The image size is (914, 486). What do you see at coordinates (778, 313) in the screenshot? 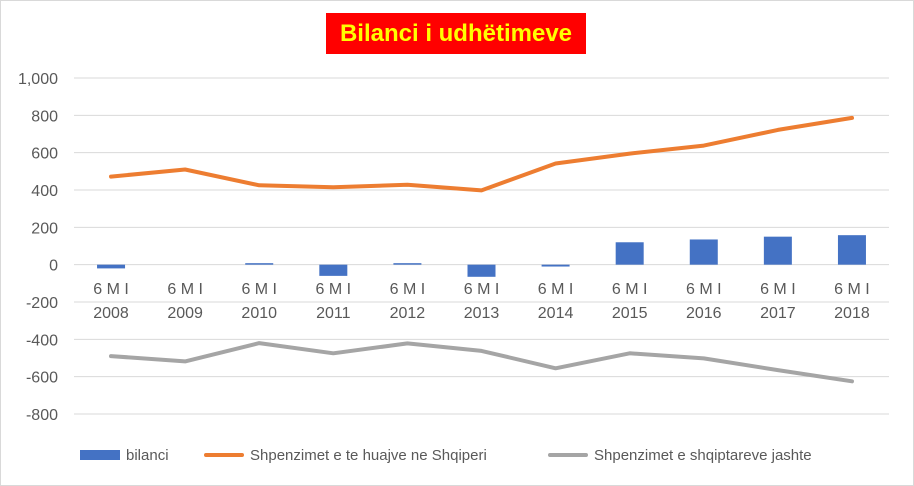
I see `x-tick-label-year: 2017` at bounding box center [778, 313].